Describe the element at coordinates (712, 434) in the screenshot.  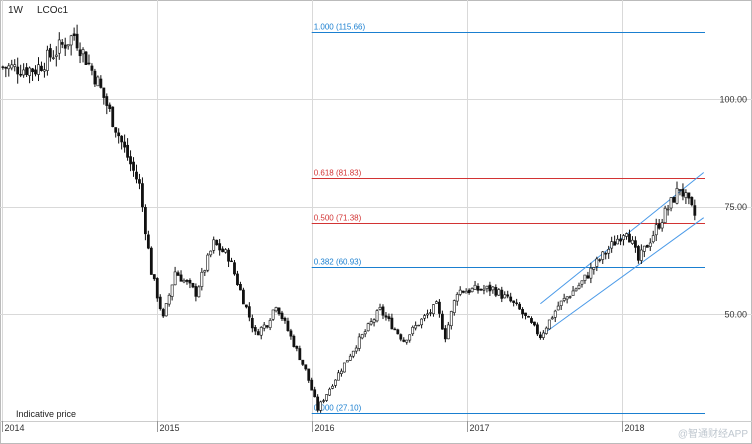
I see `watermark: @智通财经APP` at that location.